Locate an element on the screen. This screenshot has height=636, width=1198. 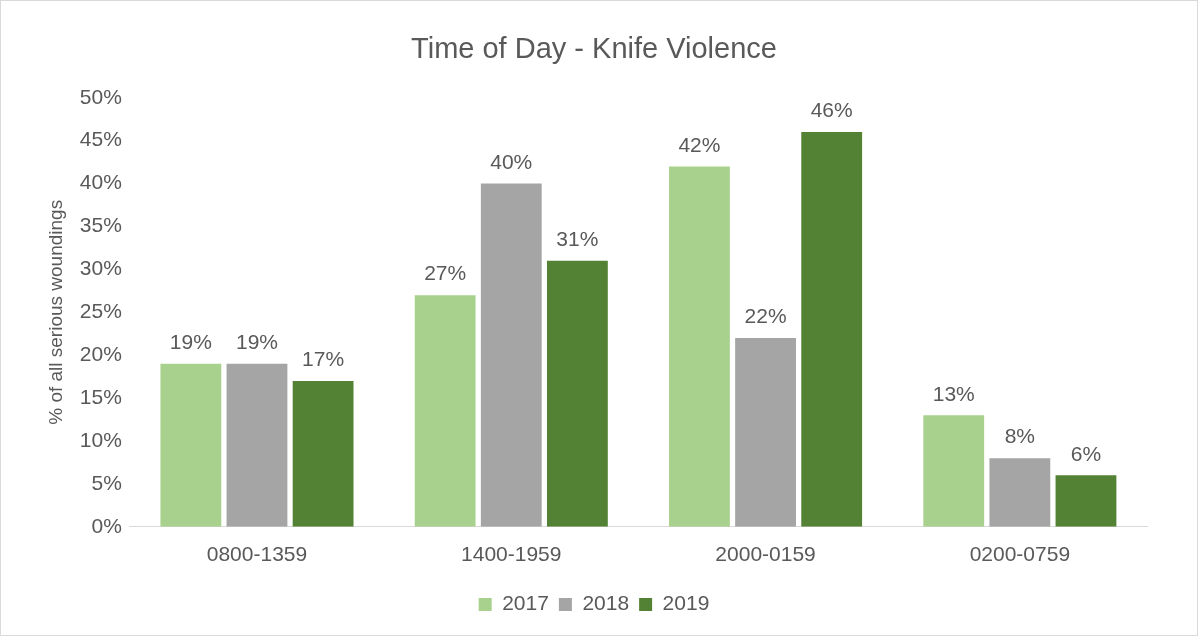
data-label: 46% is located at coordinates (831, 110).